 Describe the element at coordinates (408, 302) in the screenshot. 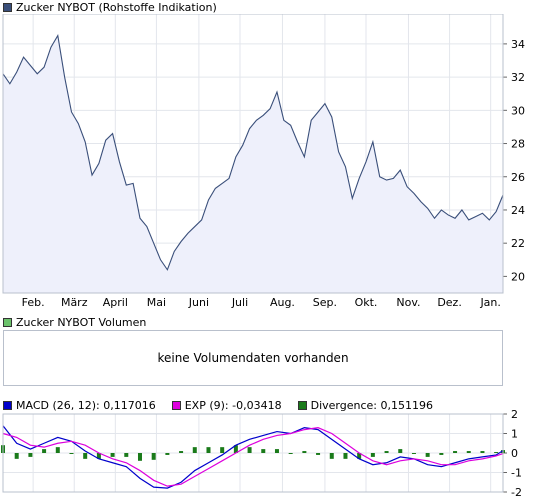

I see `x-tick-label: Nov.` at that location.